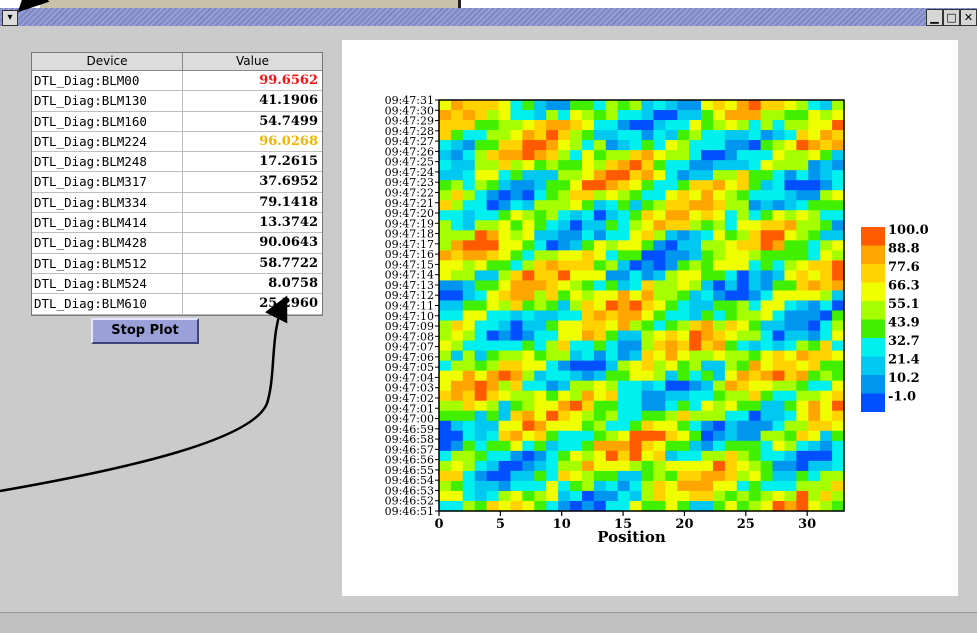 The height and width of the screenshot is (633, 977). What do you see at coordinates (968, 17) in the screenshot?
I see `close-button: ✕` at bounding box center [968, 17].